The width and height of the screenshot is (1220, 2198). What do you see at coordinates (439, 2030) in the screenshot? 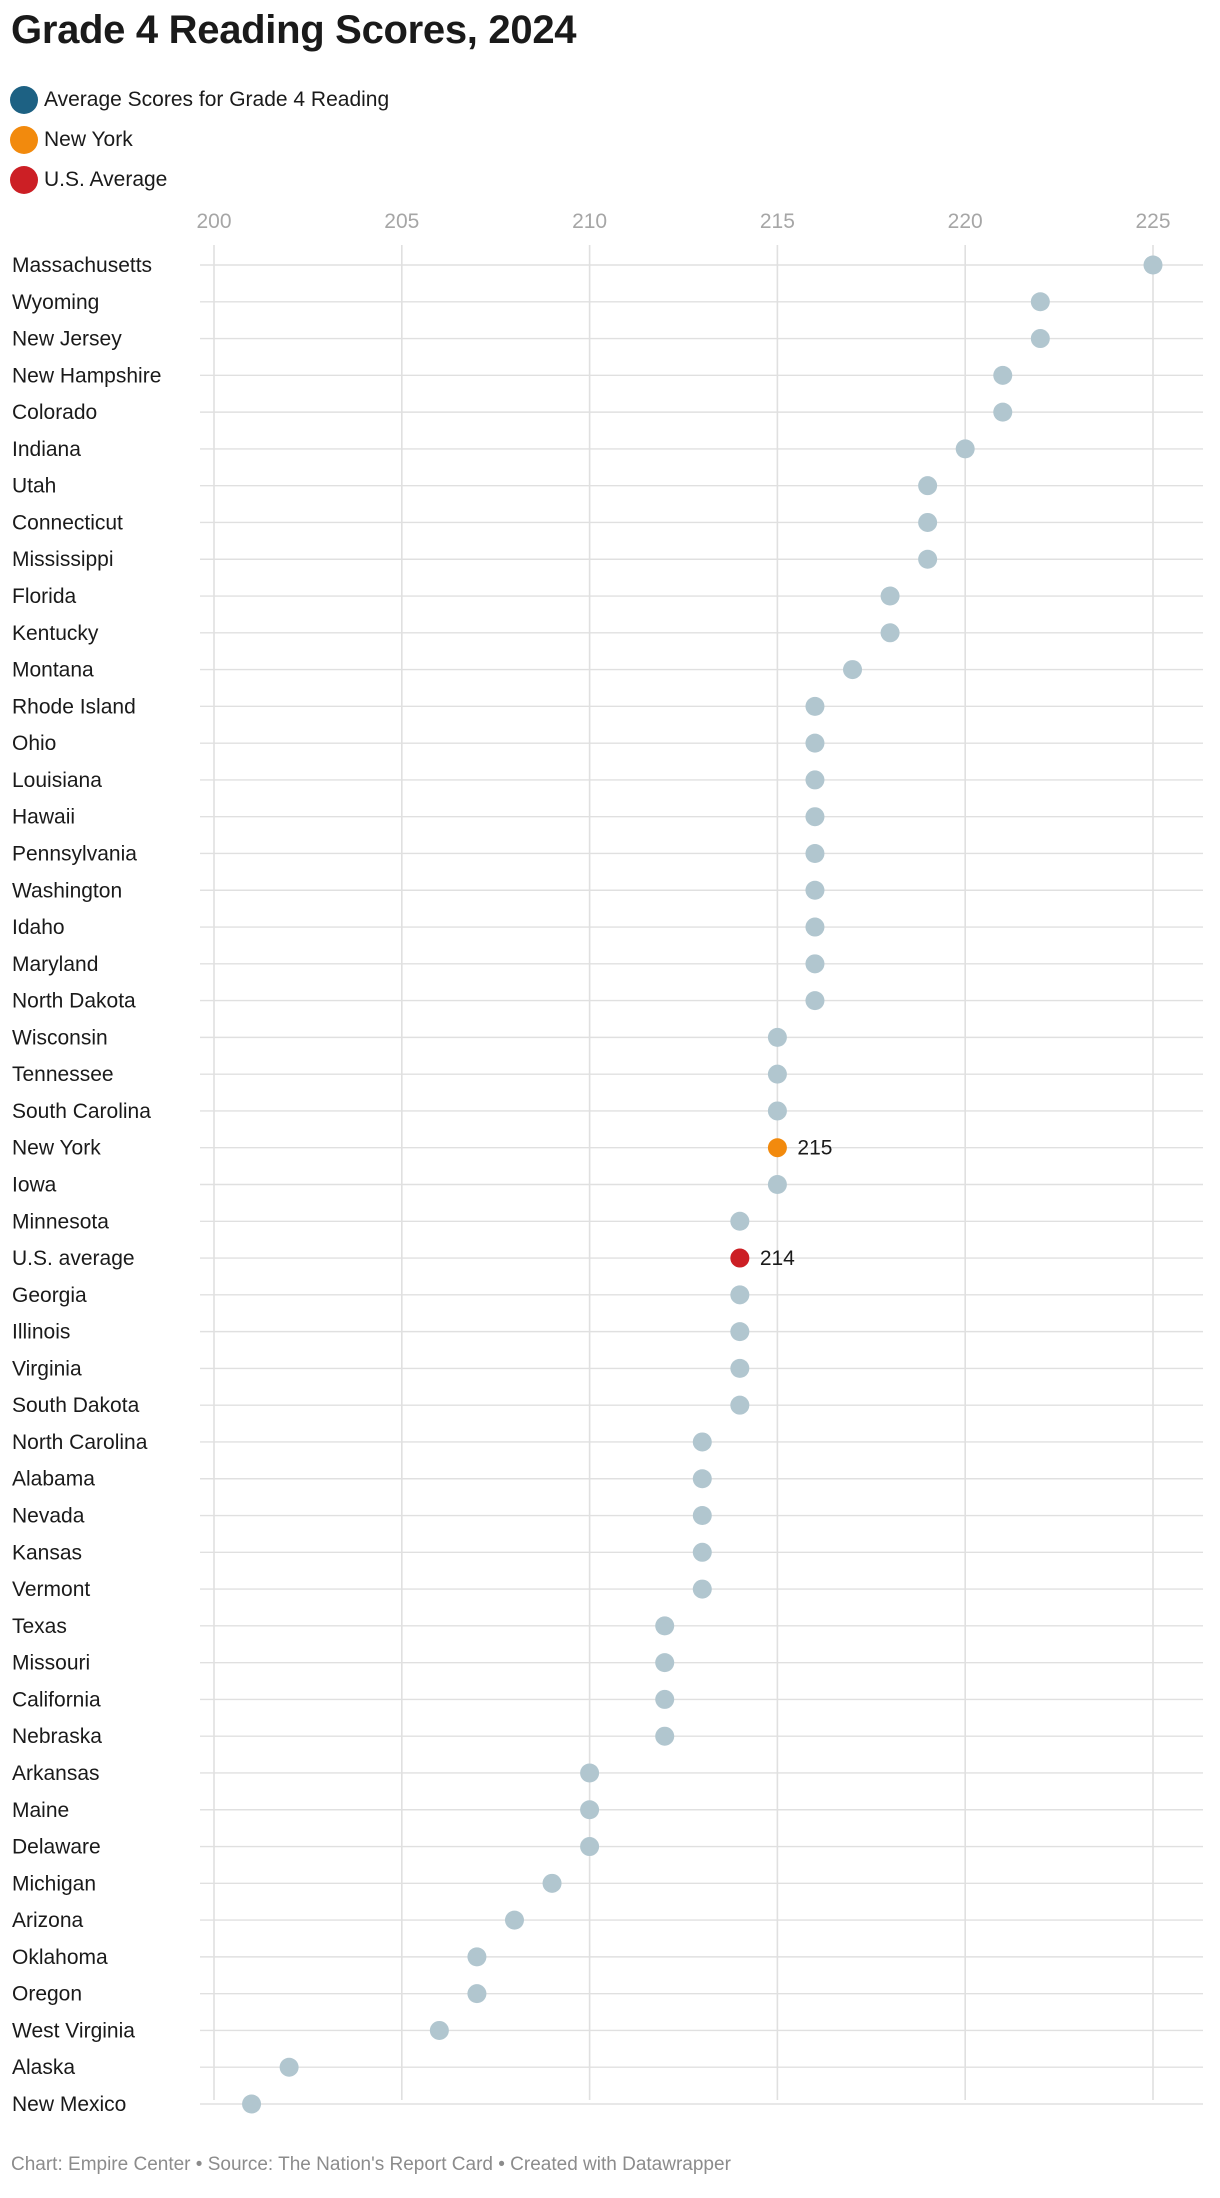
I see `dot-west-virginia` at bounding box center [439, 2030].